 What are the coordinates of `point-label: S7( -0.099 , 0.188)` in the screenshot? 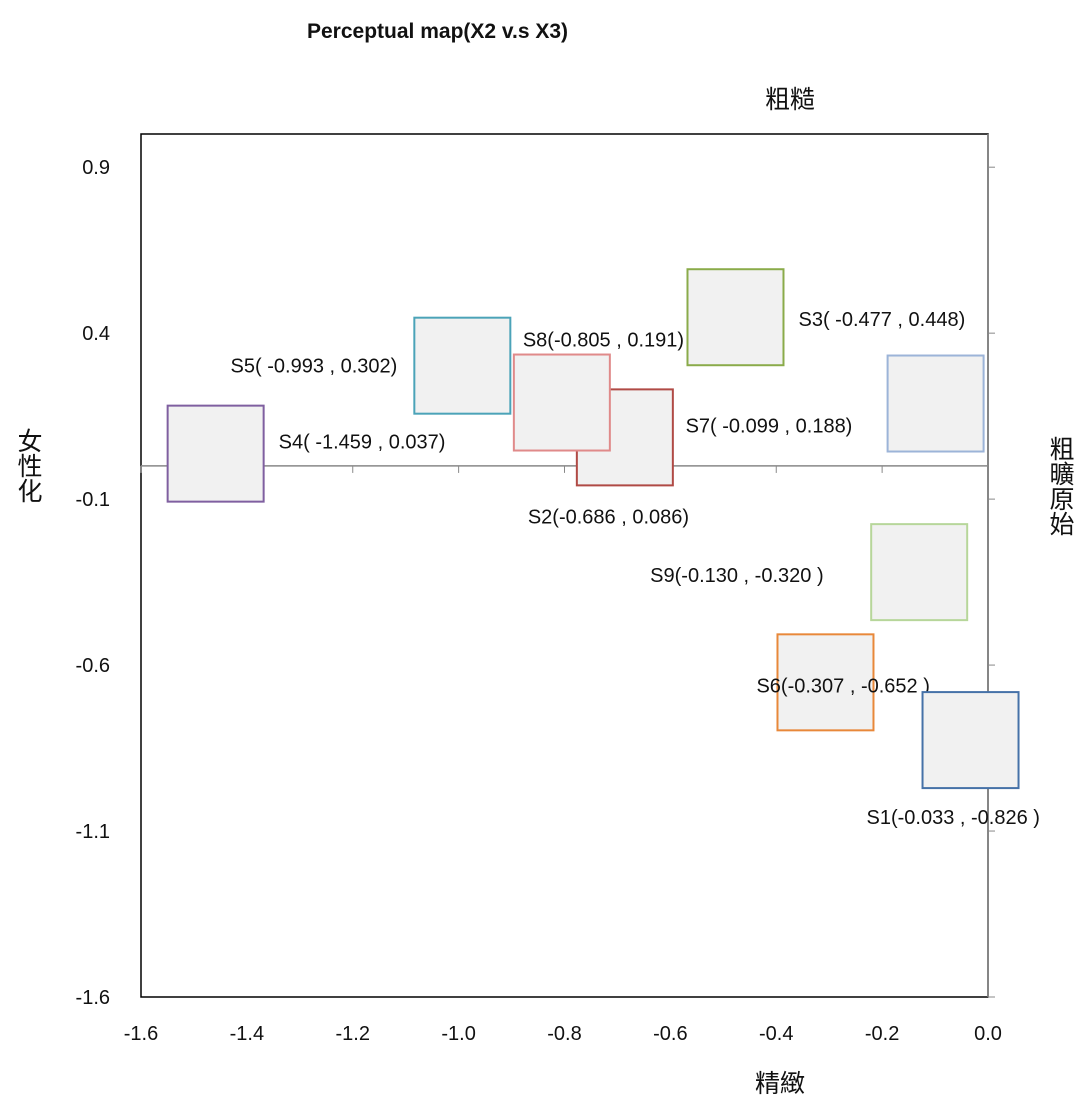 It's located at (769, 427).